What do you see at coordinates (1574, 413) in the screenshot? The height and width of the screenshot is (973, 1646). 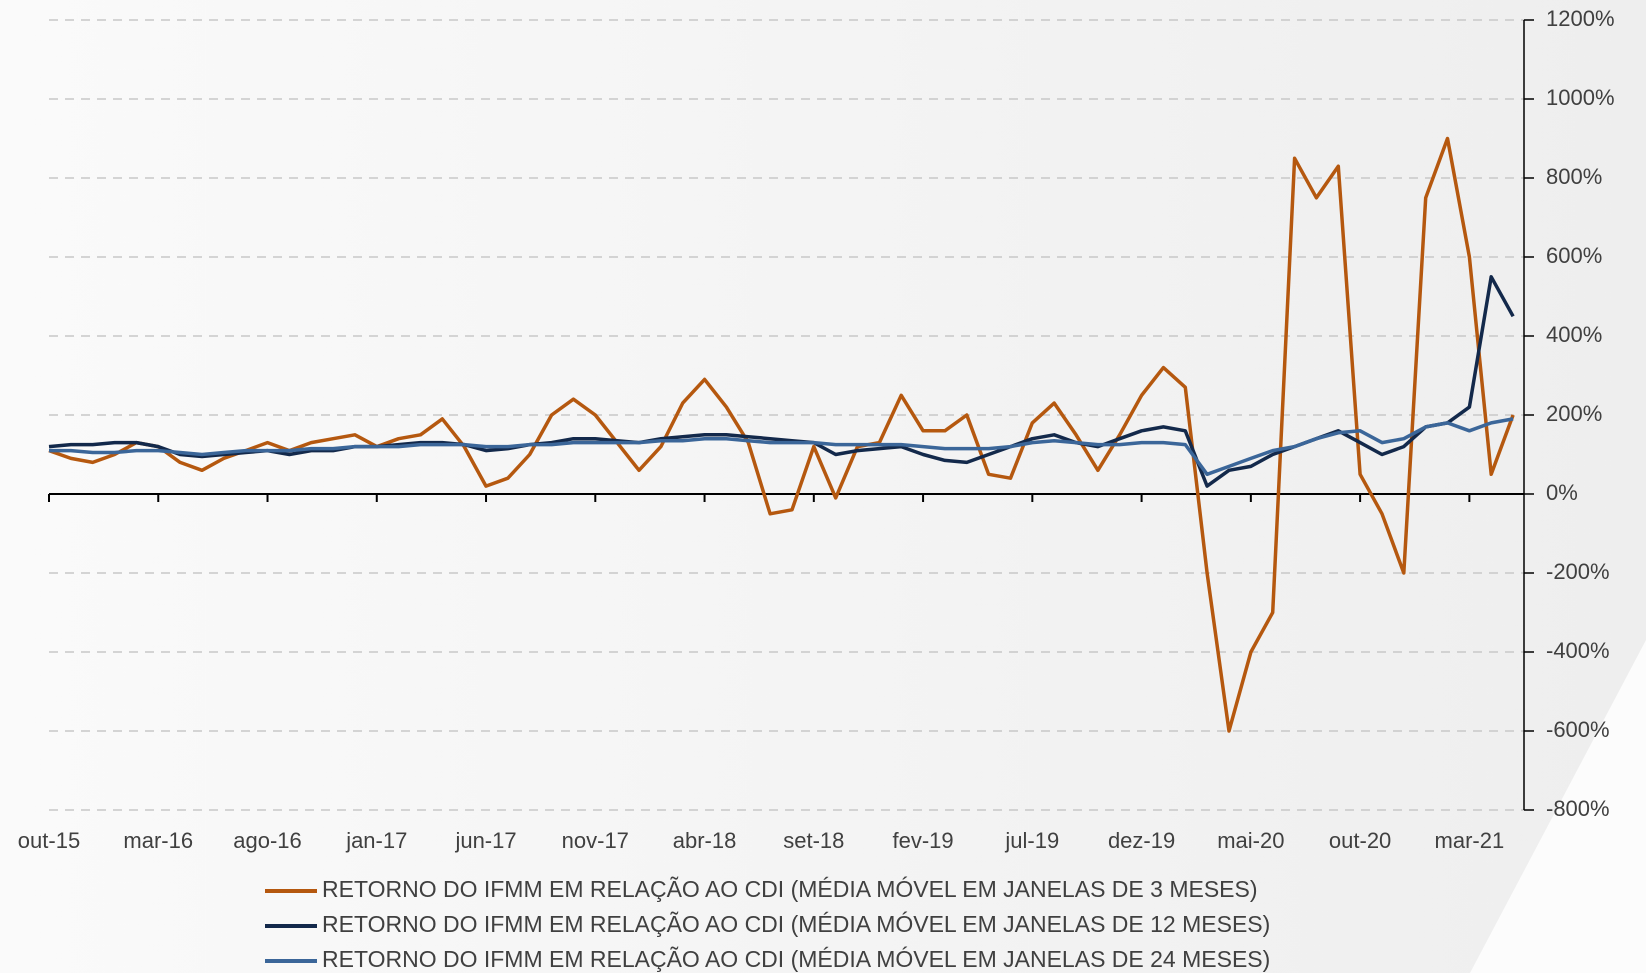 I see `y-tick-label: 200%` at bounding box center [1574, 413].